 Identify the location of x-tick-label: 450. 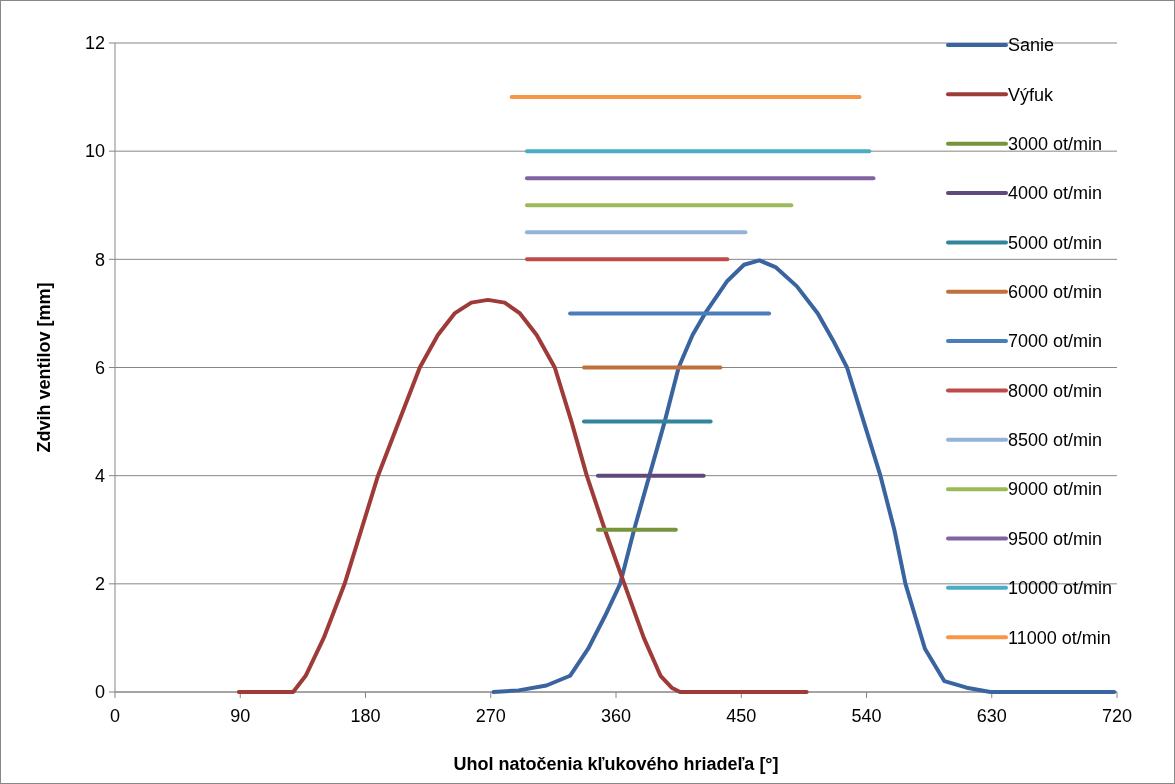
(741, 716).